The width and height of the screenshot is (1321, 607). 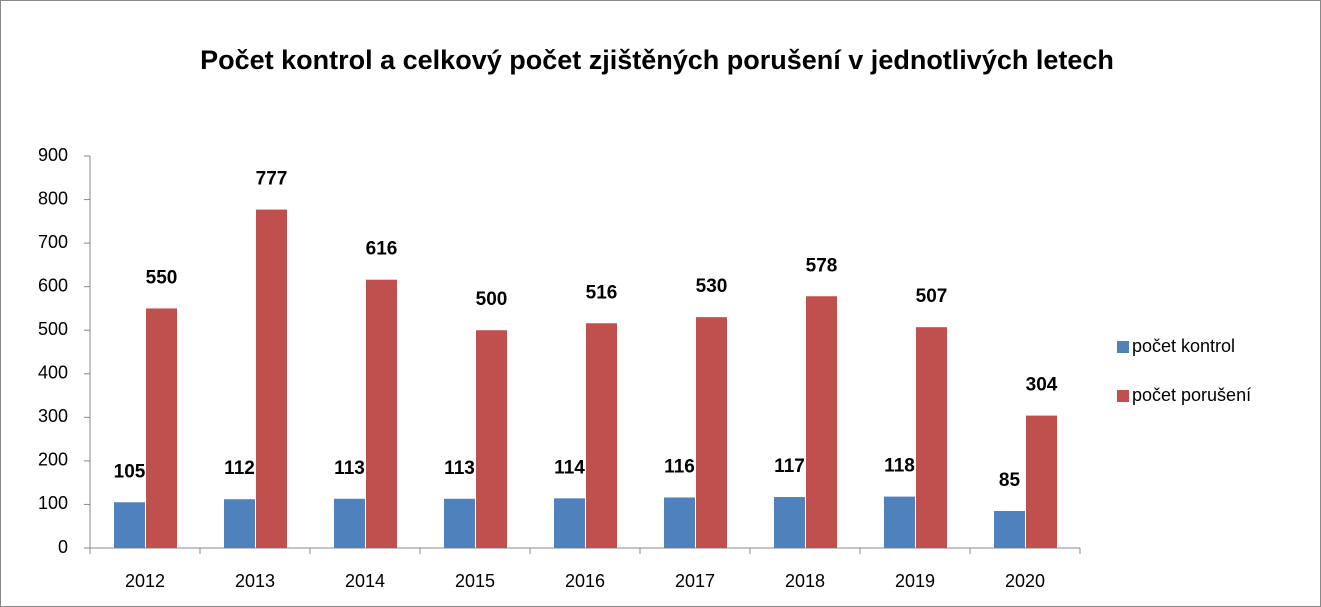 I want to click on data-label: 114, so click(x=569, y=467).